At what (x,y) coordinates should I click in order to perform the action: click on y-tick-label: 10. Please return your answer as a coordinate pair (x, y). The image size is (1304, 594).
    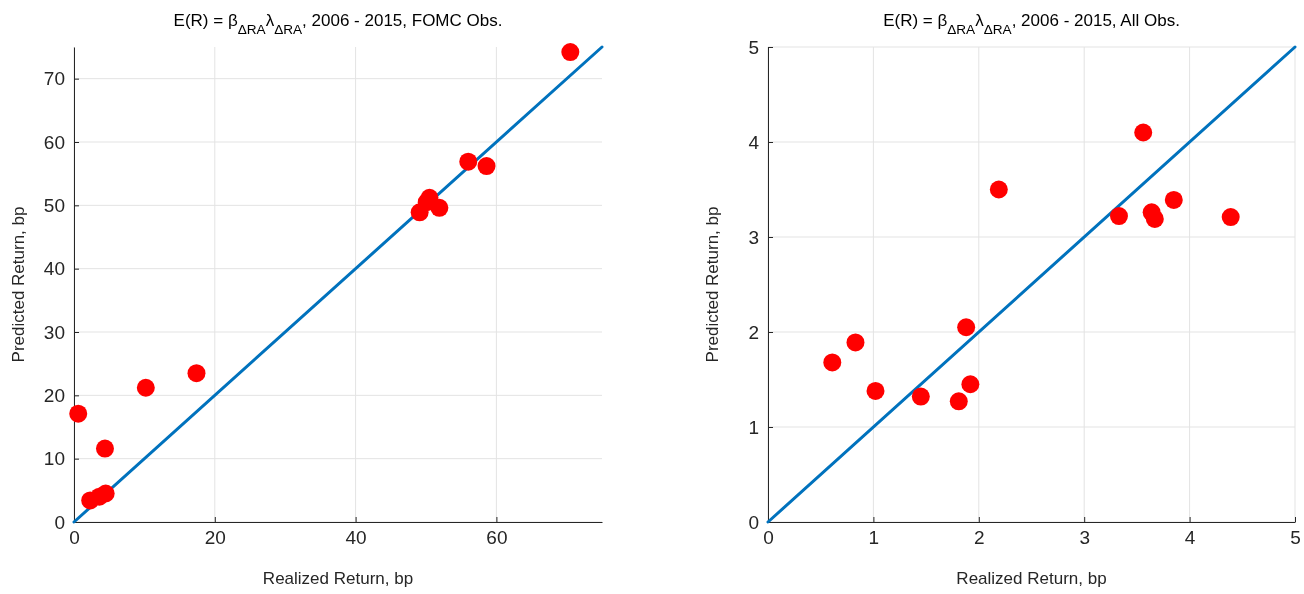
    Looking at the image, I should click on (54, 459).